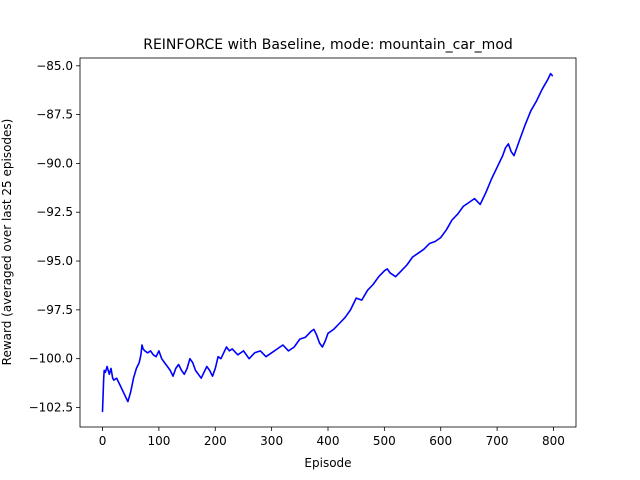 The height and width of the screenshot is (480, 640). I want to click on y-tick-label: −97.5, so click(54, 310).